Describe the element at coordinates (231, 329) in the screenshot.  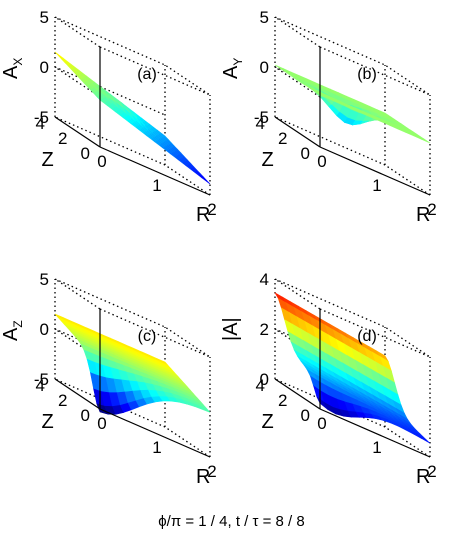
I see `value-axis-label: |A|` at that location.